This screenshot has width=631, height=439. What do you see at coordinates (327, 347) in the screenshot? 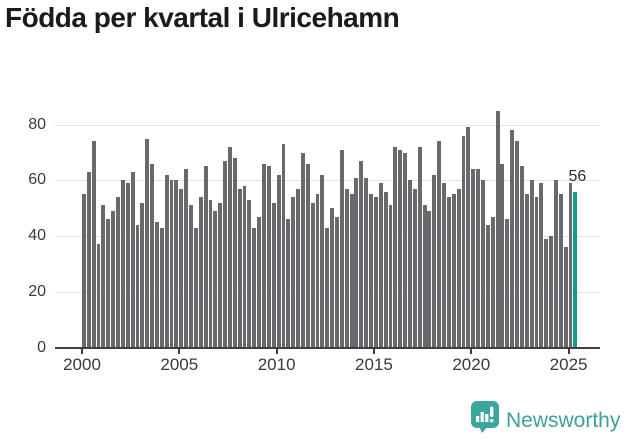
I see `x-axis-line` at bounding box center [327, 347].